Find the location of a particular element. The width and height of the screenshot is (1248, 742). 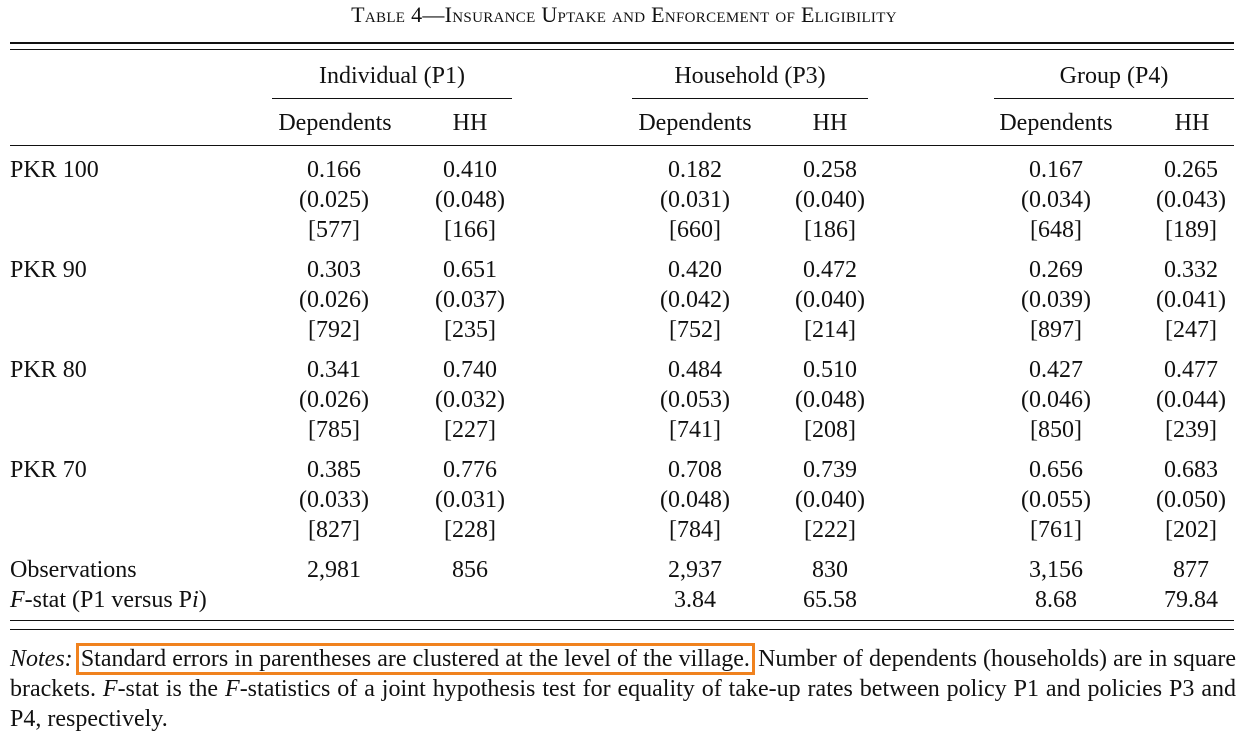

table-cell-se: (0.050) is located at coordinates (1191, 500).